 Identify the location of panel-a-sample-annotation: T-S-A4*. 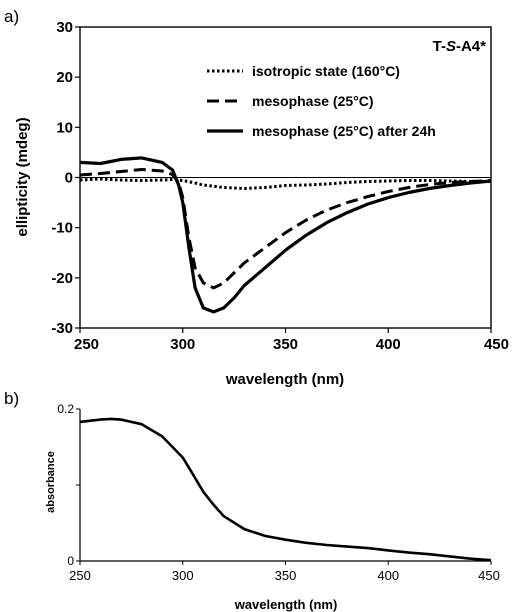
(460, 46).